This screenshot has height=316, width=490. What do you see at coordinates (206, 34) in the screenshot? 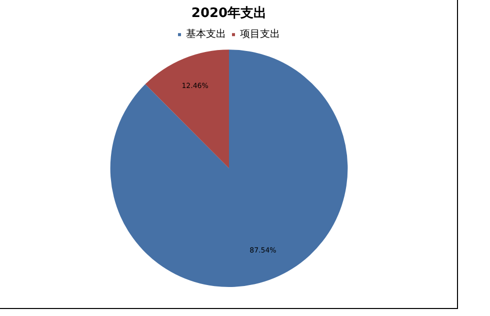
I see `legend-label: 基本支出` at bounding box center [206, 34].